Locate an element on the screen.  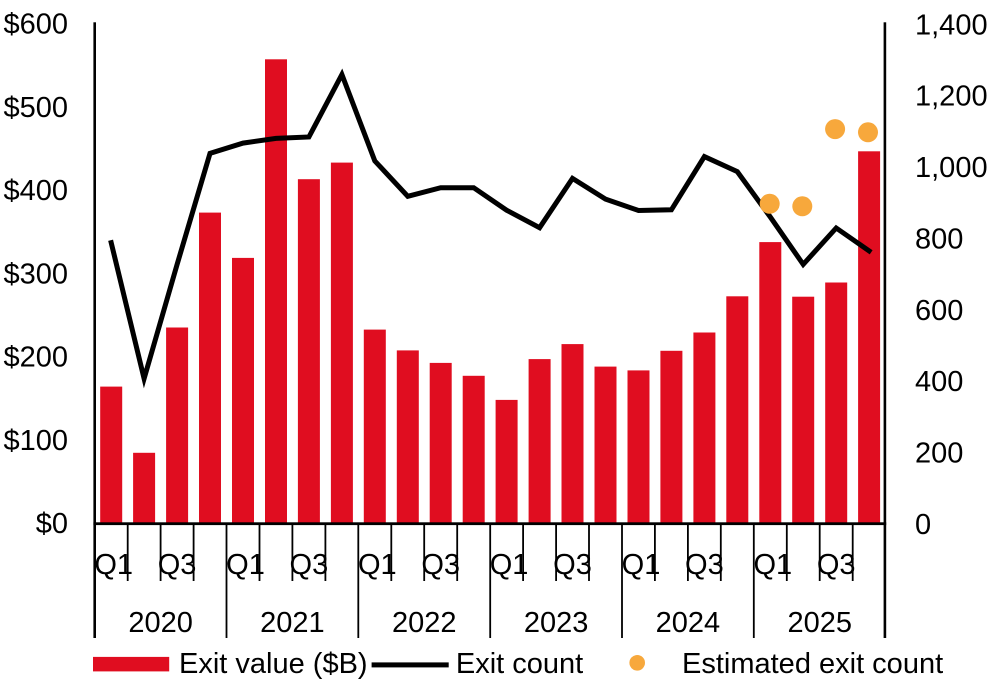
svg-text: 800 is located at coordinates (939, 240).